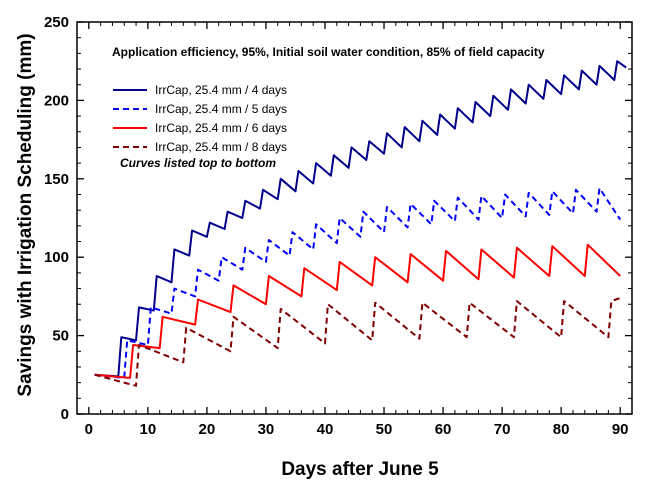 The width and height of the screenshot is (650, 481). What do you see at coordinates (620, 429) in the screenshot?
I see `x-tick-label: 90` at bounding box center [620, 429].